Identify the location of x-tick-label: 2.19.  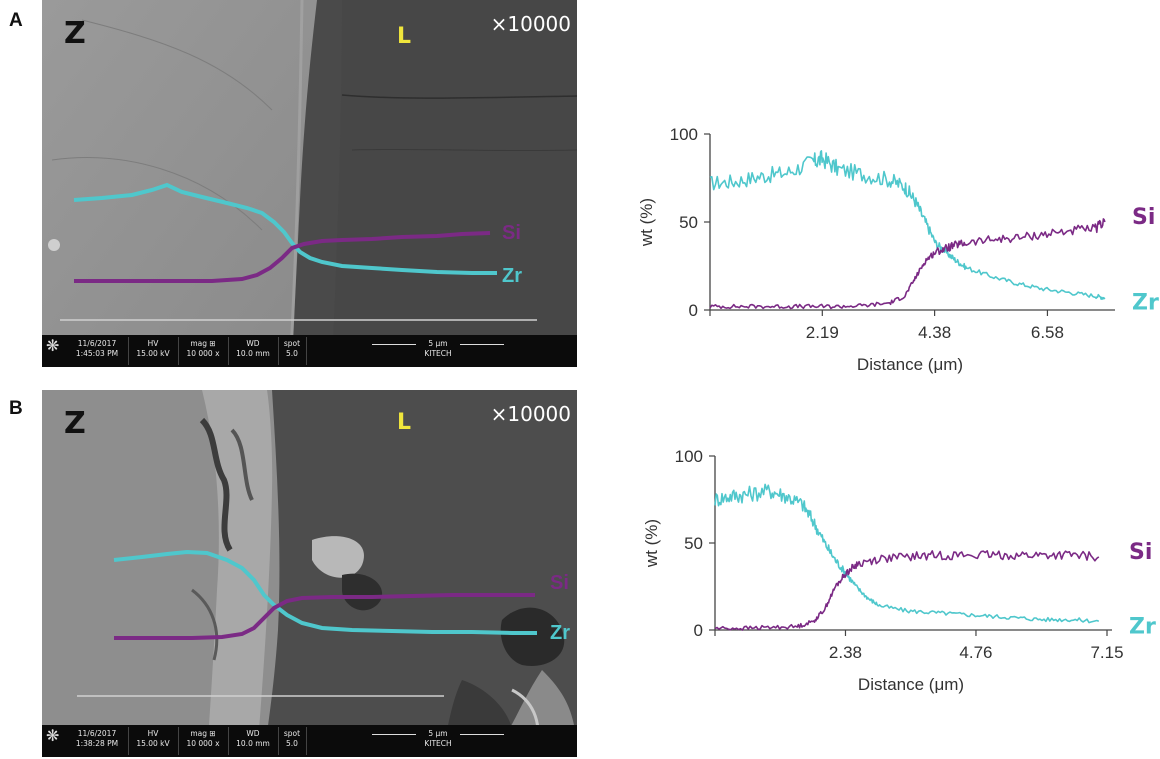
(822, 332).